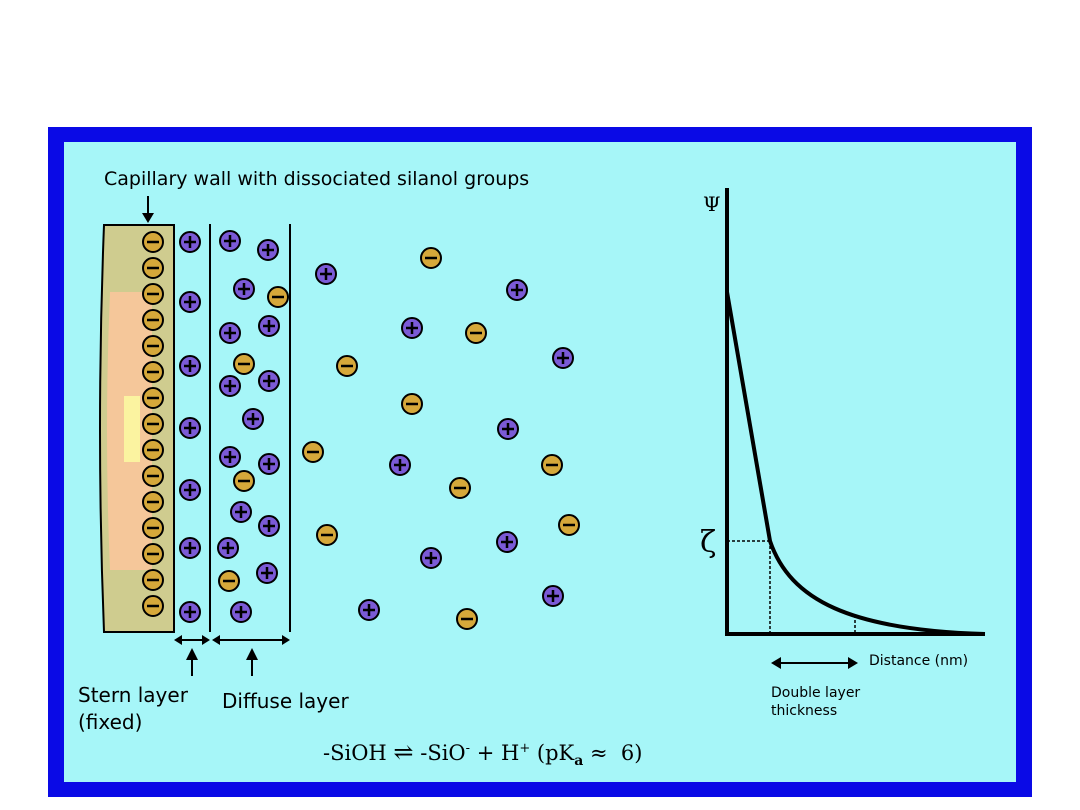  Describe the element at coordinates (403, 752) in the screenshot. I see `equilibrium-arrow: ⇌` at that location.